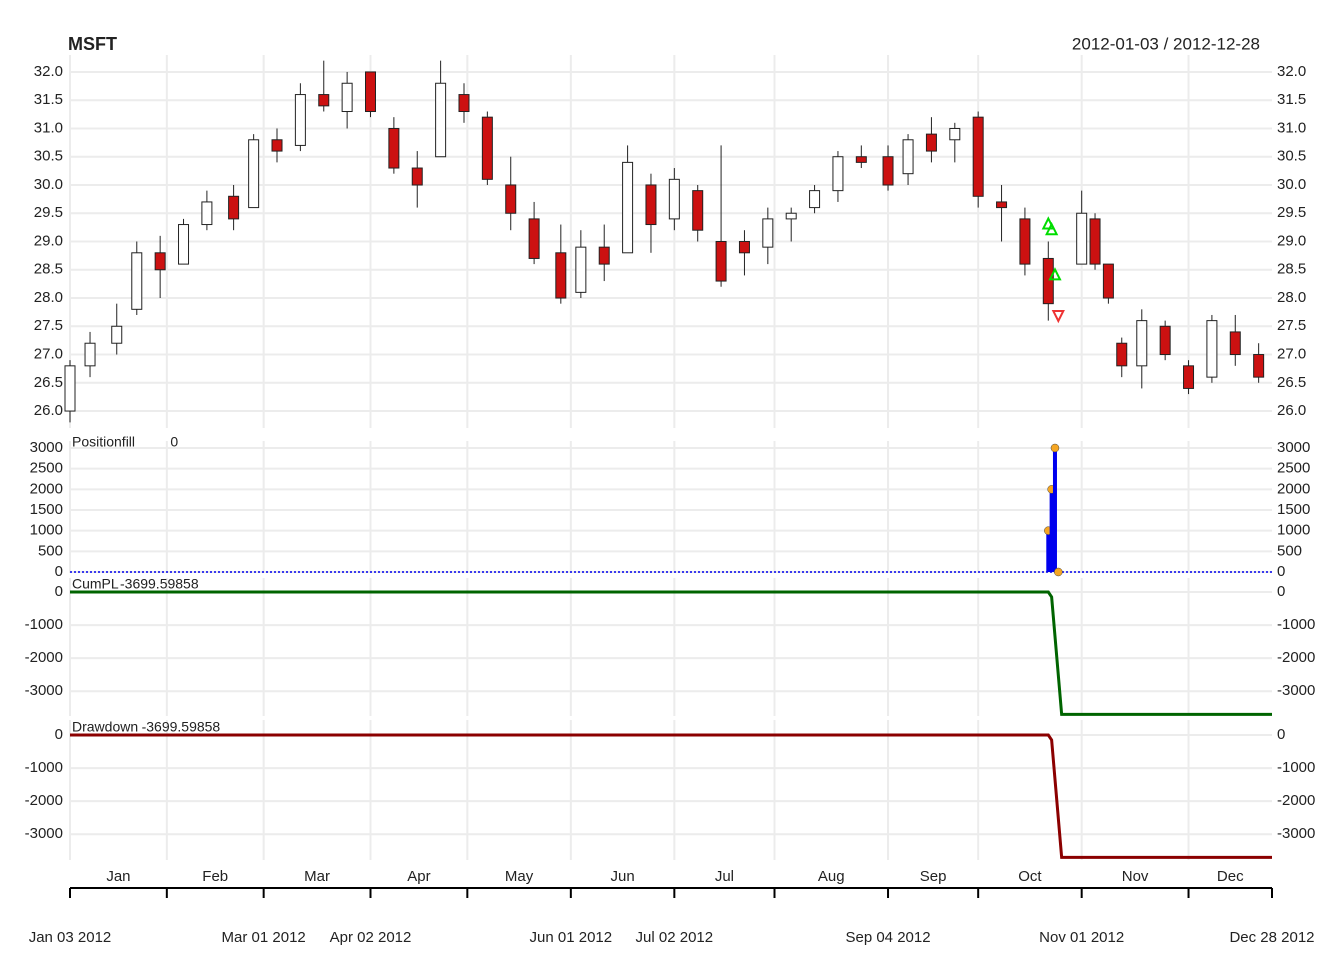 This screenshot has width=1344, height=960. I want to click on y-tick-label-right: 2500, so click(1293, 468).